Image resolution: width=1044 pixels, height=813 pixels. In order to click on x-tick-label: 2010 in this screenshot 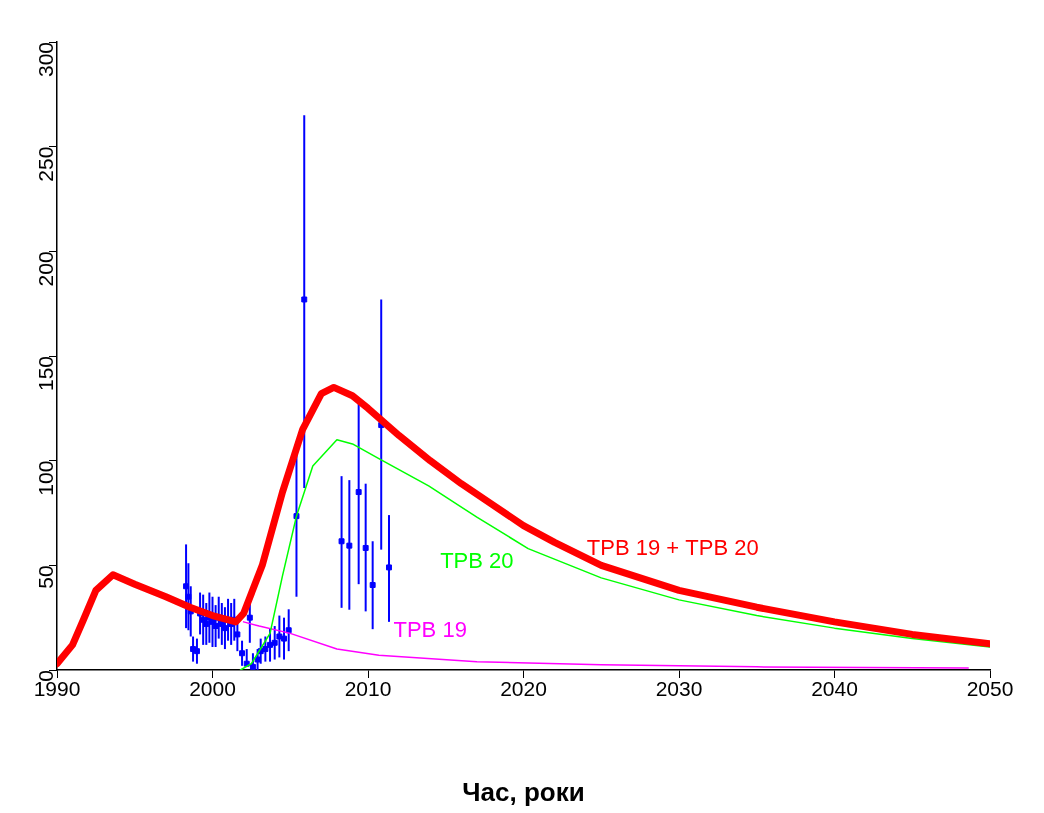, I will do `click(368, 689)`.